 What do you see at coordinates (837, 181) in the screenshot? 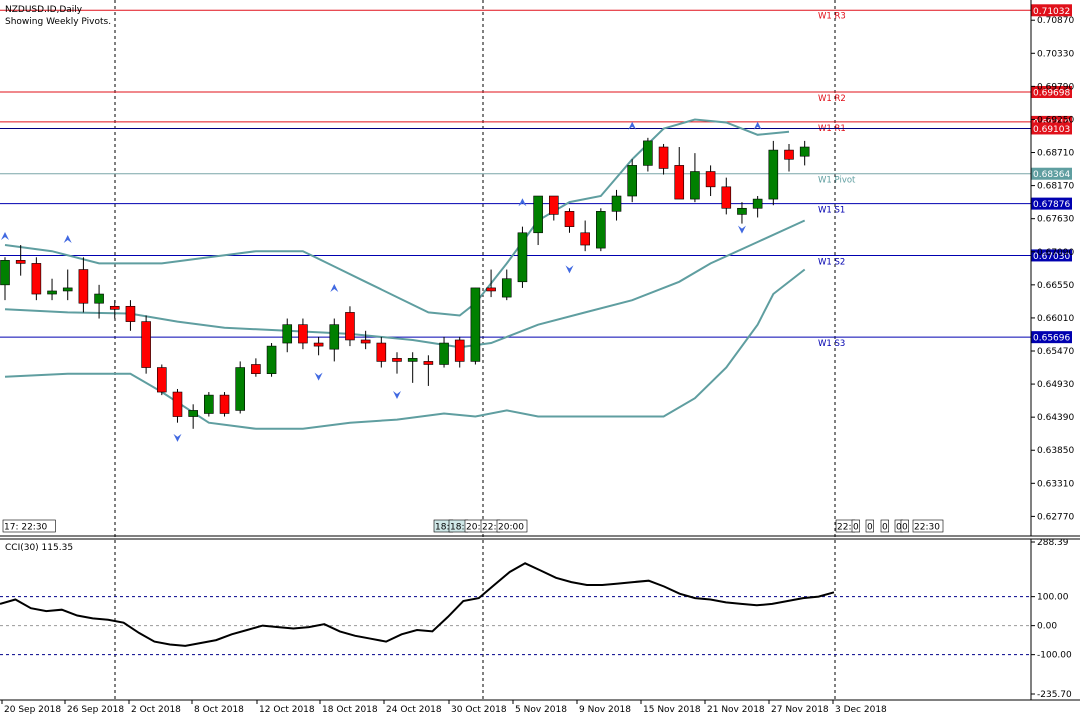
I see `pivot-label: W1 Pivot` at bounding box center [837, 181].